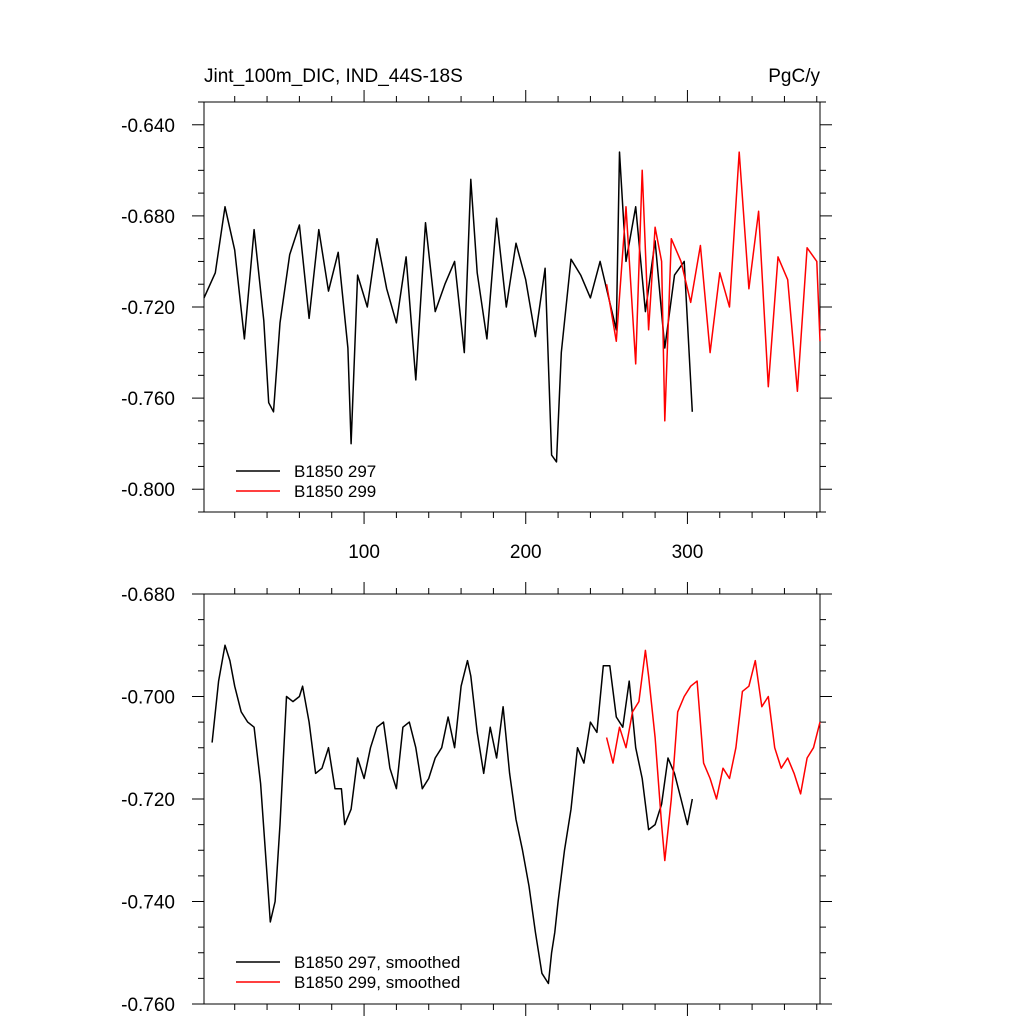 The height and width of the screenshot is (1024, 1024). I want to click on bottom-y-tick-label: -0.720, so click(148, 800).